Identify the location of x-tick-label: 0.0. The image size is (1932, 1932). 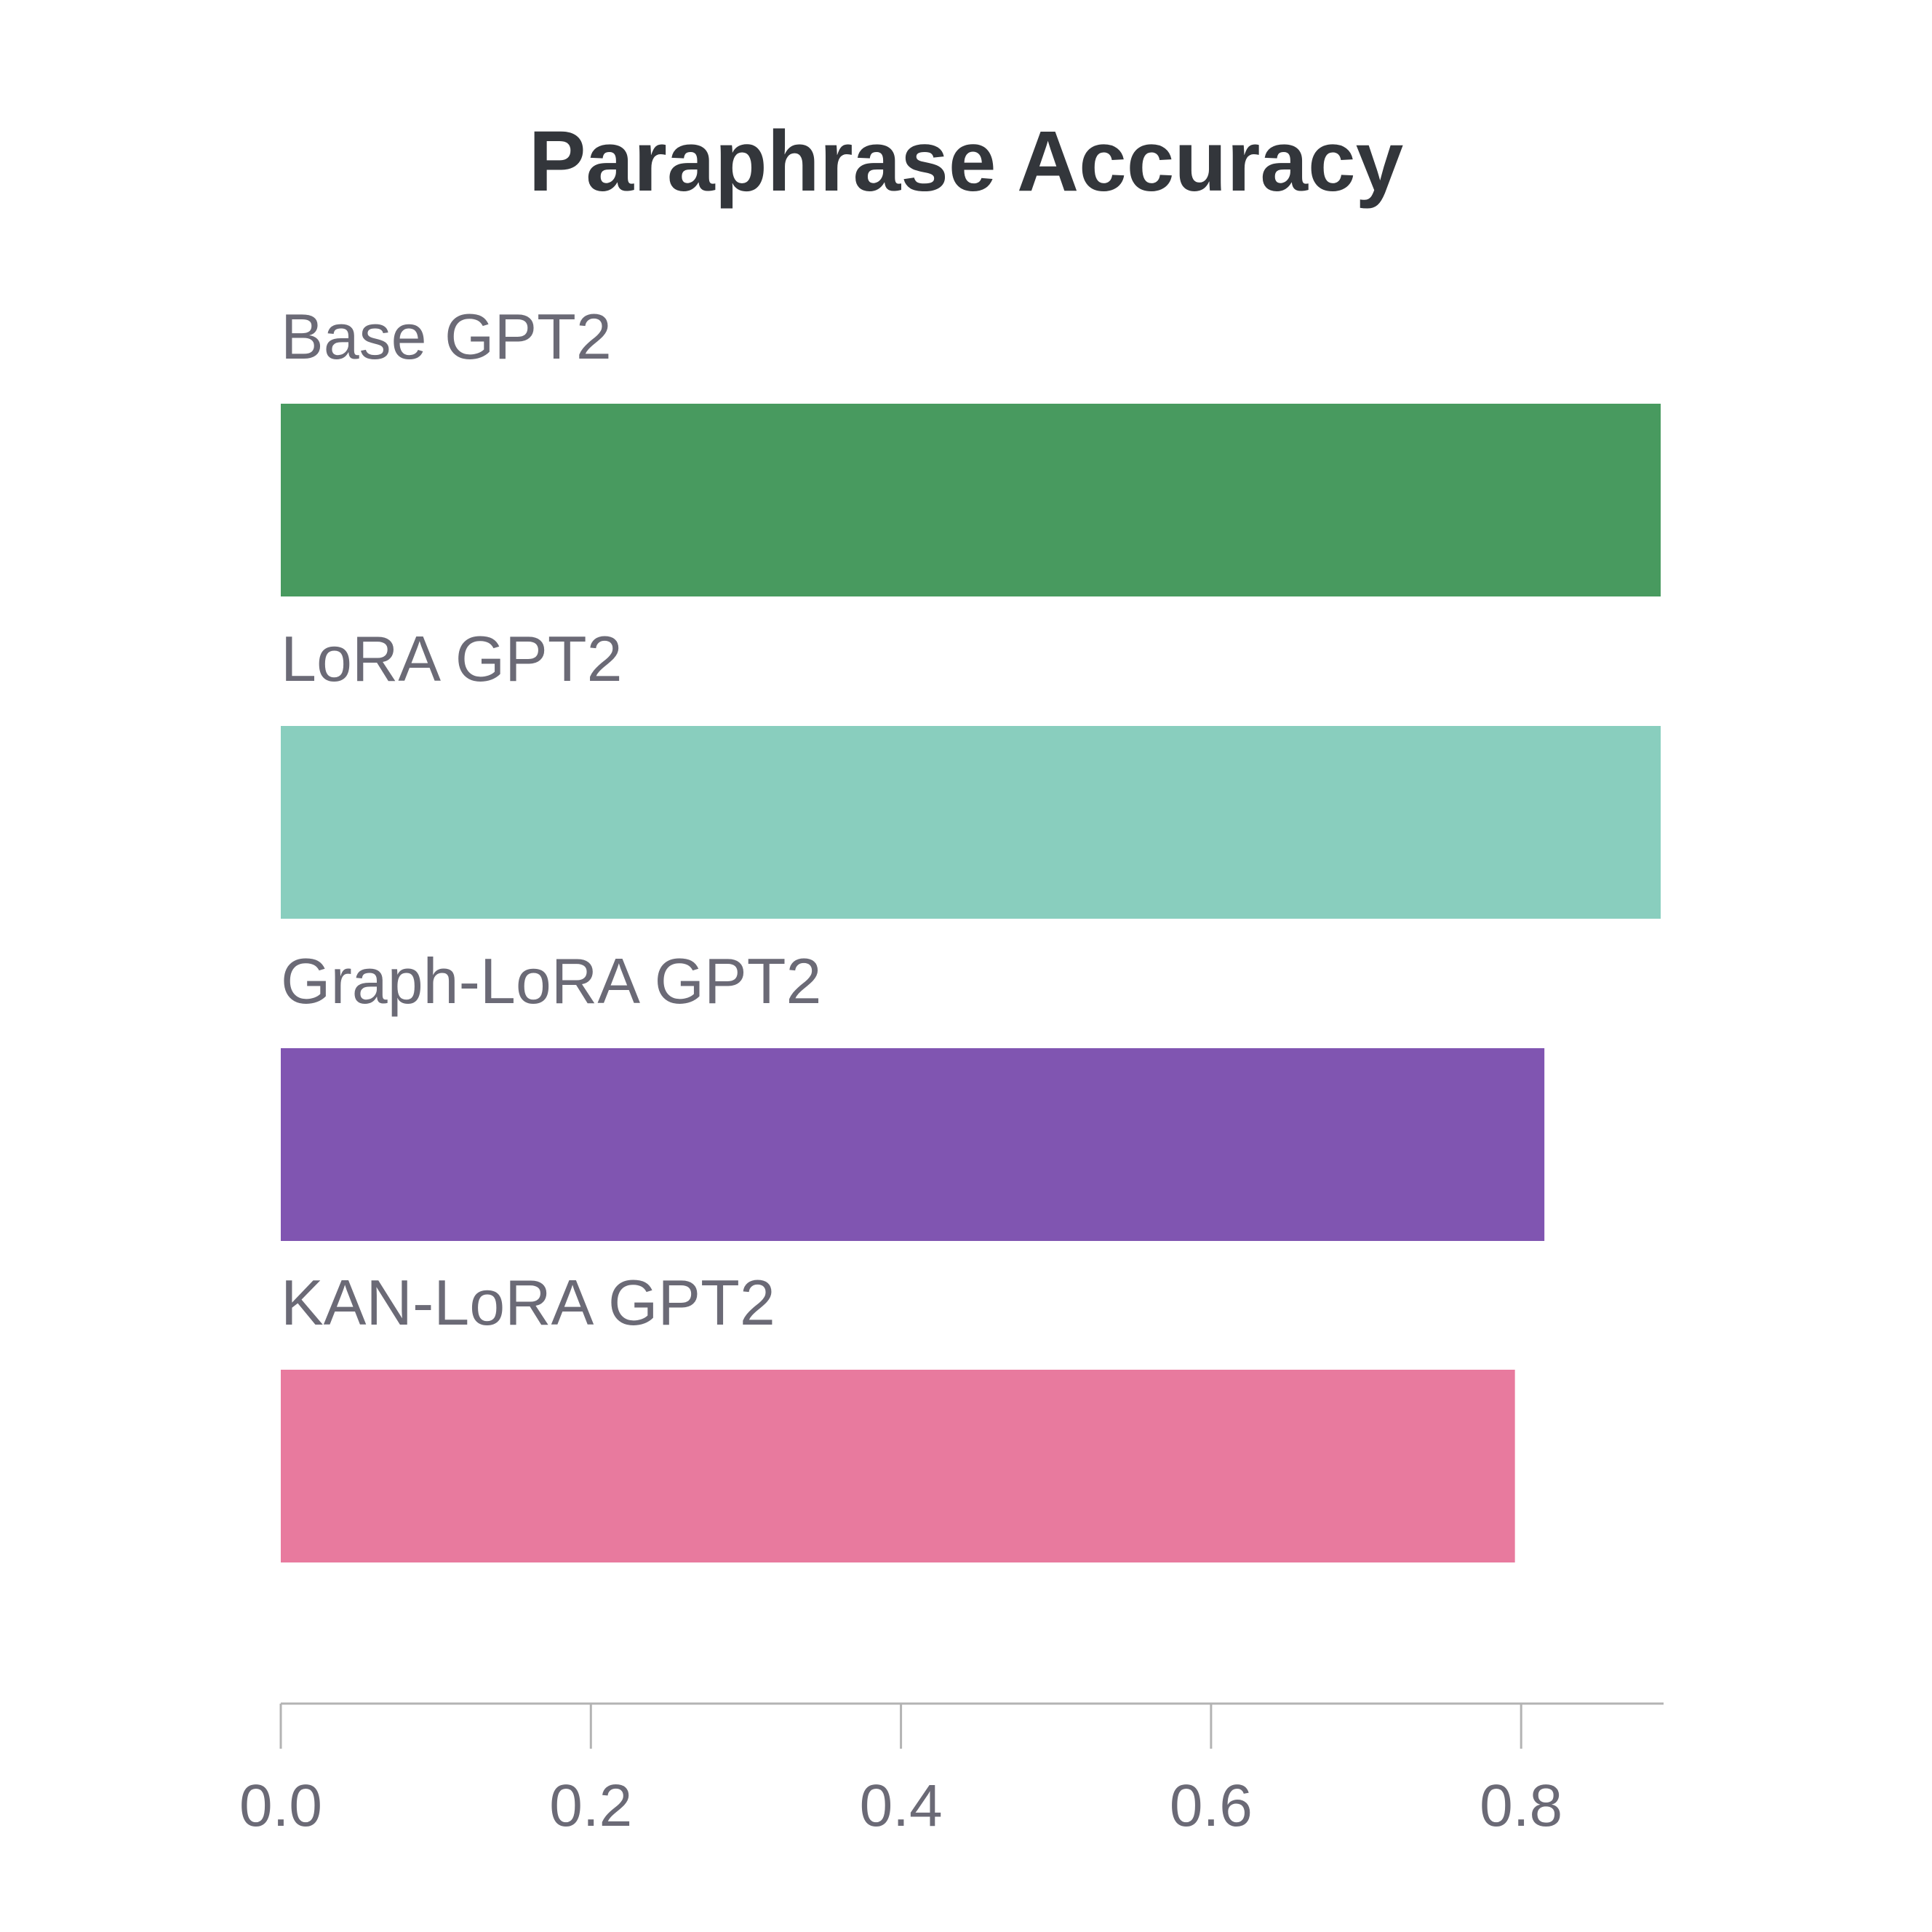
(281, 1806).